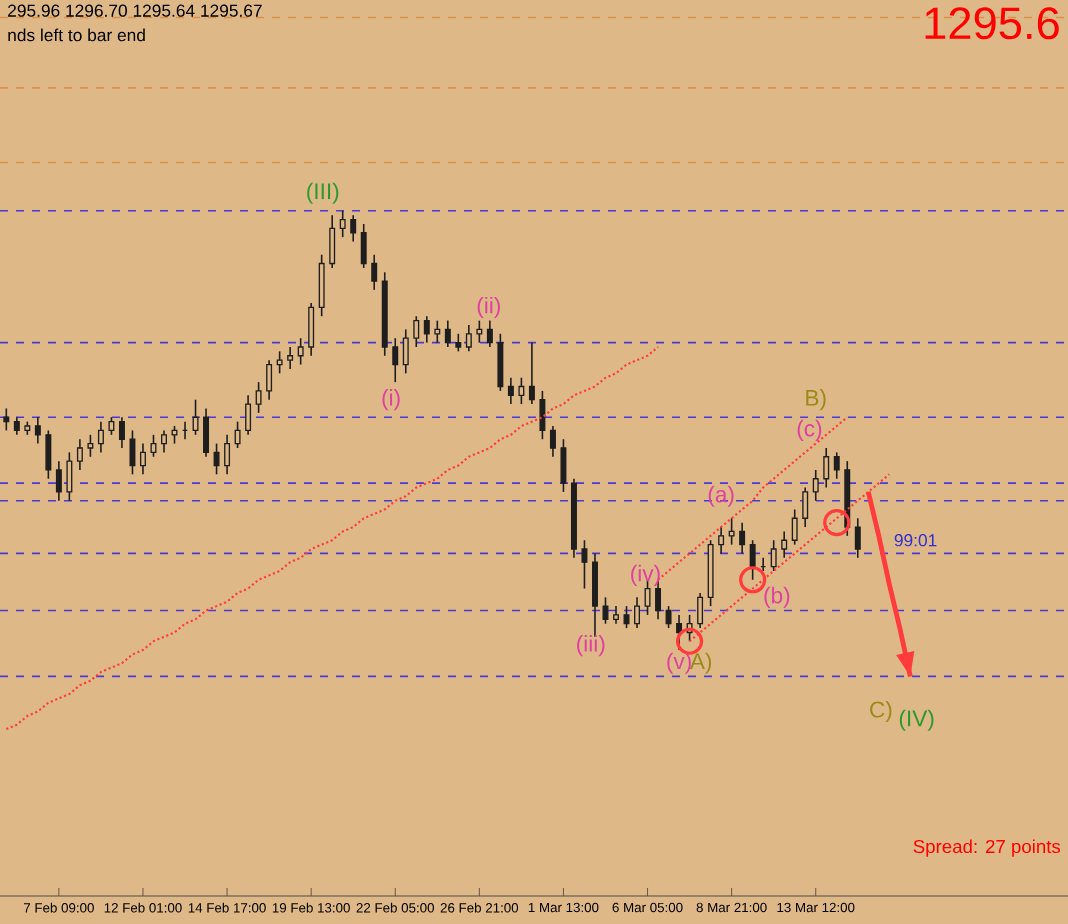 This screenshot has height=924, width=1068. I want to click on annotation: (a), so click(721, 496).